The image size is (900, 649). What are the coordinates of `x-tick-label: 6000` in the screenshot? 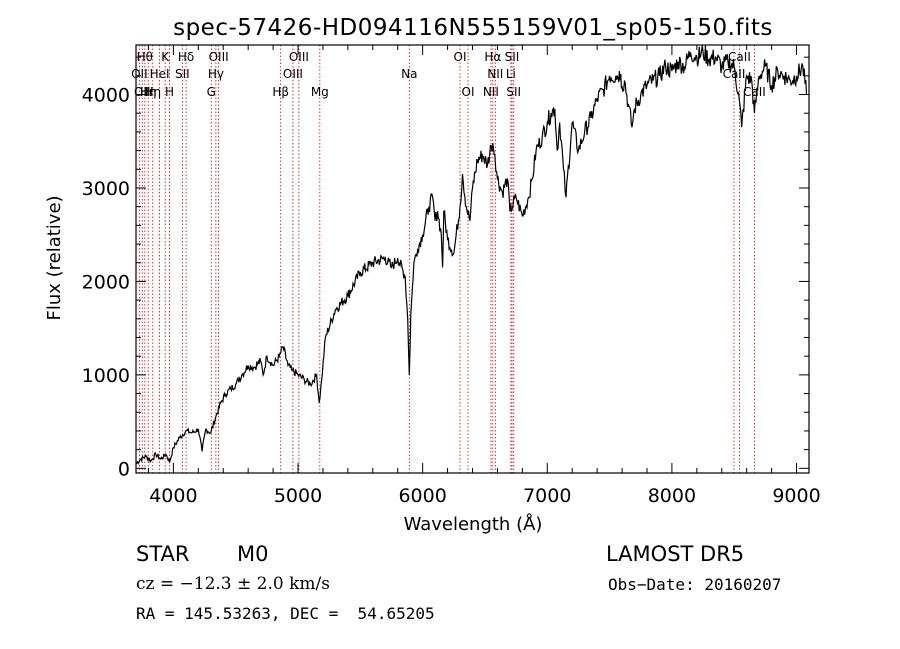 It's located at (422, 496).